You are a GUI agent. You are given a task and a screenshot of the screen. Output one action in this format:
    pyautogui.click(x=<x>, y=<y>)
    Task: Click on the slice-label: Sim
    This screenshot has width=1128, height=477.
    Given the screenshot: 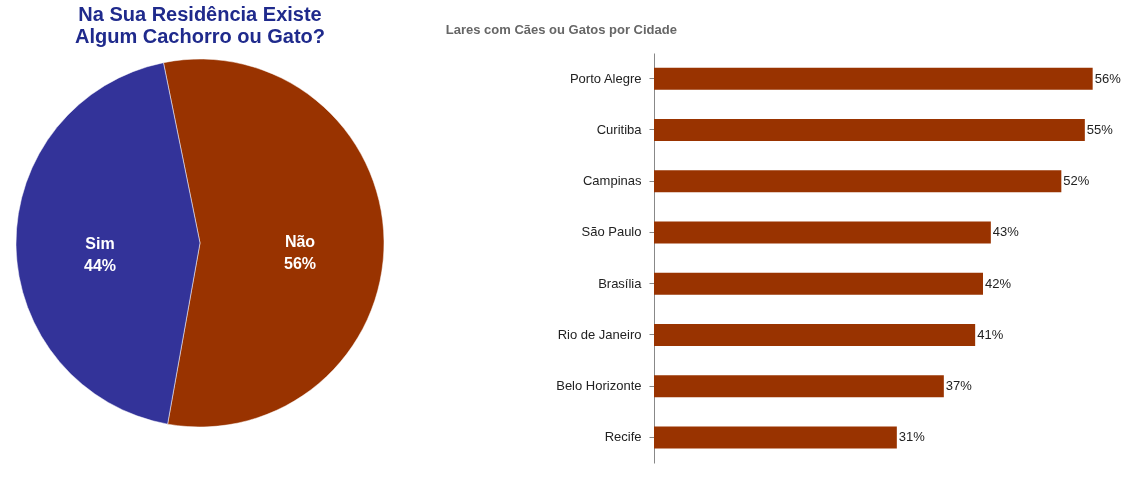 What is the action you would take?
    pyautogui.click(x=100, y=244)
    